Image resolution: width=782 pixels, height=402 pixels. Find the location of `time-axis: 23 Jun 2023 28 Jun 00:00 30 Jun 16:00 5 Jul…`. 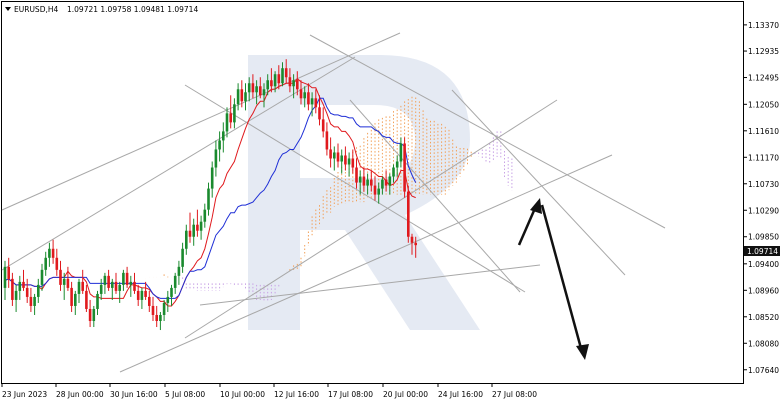

time-axis: 23 Jun 2023 28 Jun 00:00 30 Jun 16:00 5 Jul… is located at coordinates (269, 391).